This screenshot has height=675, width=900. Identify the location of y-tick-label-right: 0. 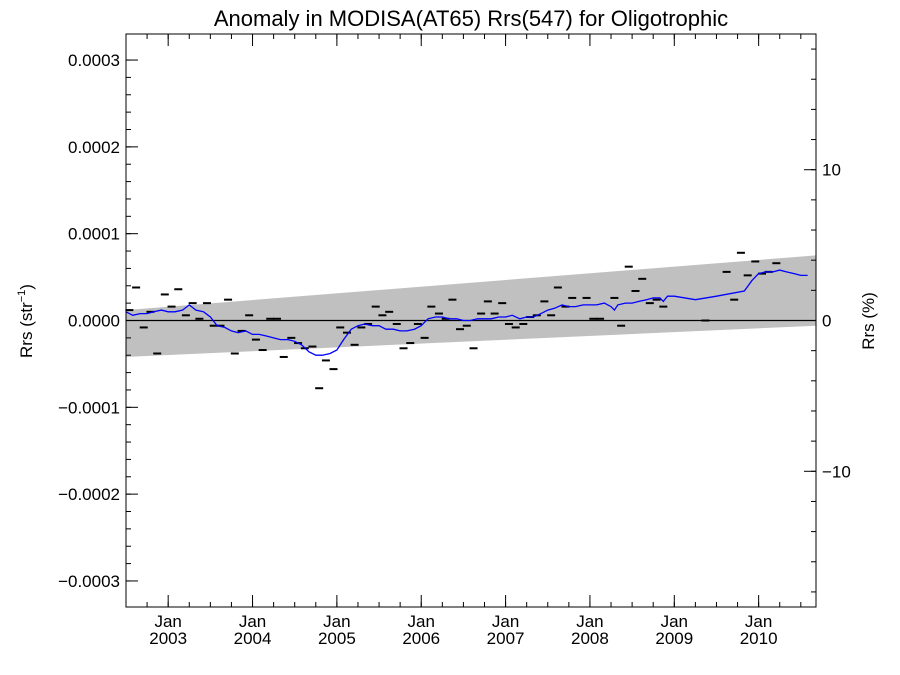
(826, 321).